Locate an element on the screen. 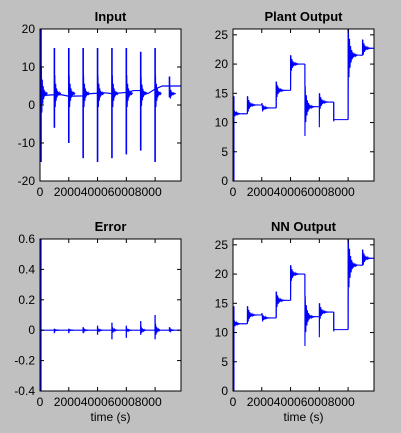  y-tick-label: 0.4 is located at coordinates (26, 269).